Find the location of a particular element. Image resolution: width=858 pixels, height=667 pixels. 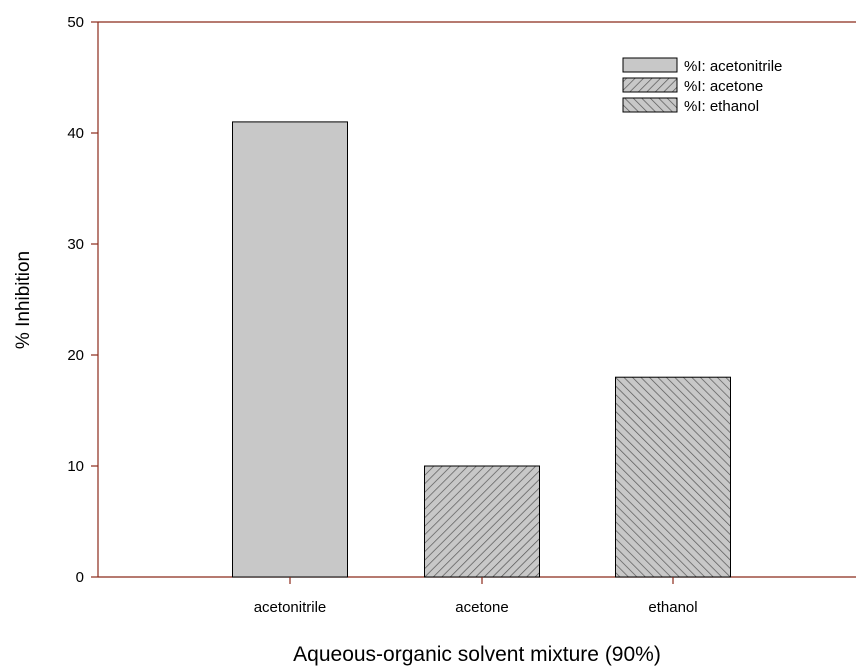

legend-label: %I: acetonitrile is located at coordinates (733, 66).